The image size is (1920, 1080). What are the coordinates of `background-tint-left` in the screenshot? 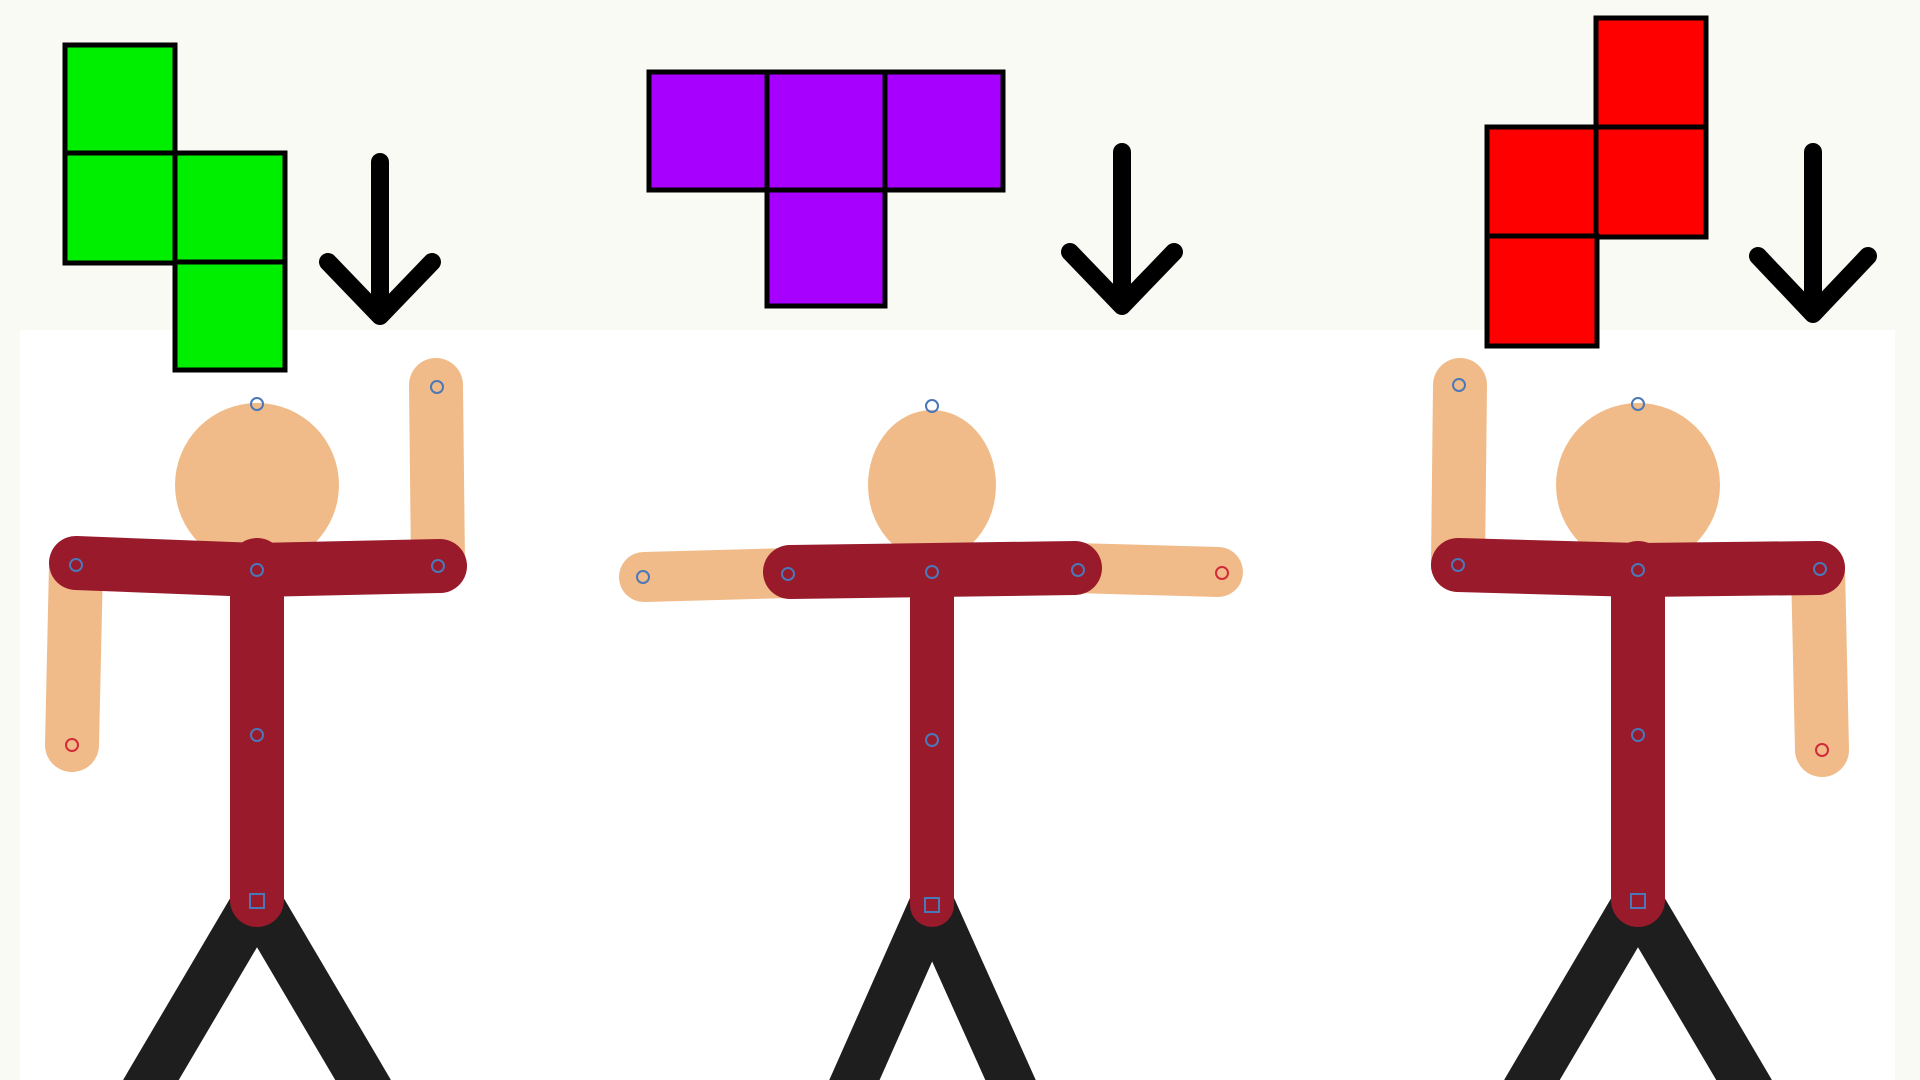 It's located at (10, 540).